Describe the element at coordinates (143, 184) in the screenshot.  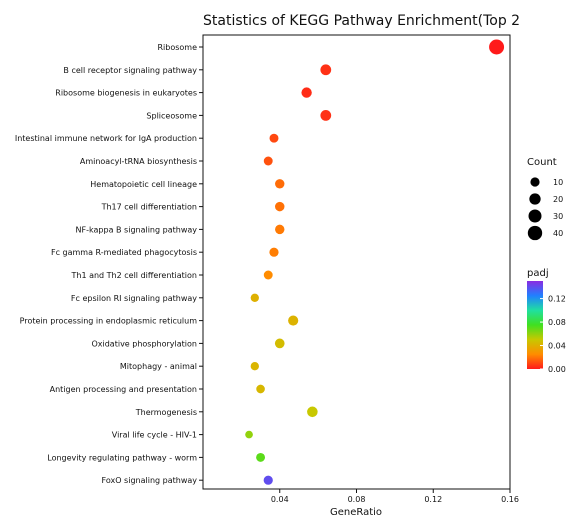
I see `y-tick-label: Hematopoietic cell lineage` at that location.